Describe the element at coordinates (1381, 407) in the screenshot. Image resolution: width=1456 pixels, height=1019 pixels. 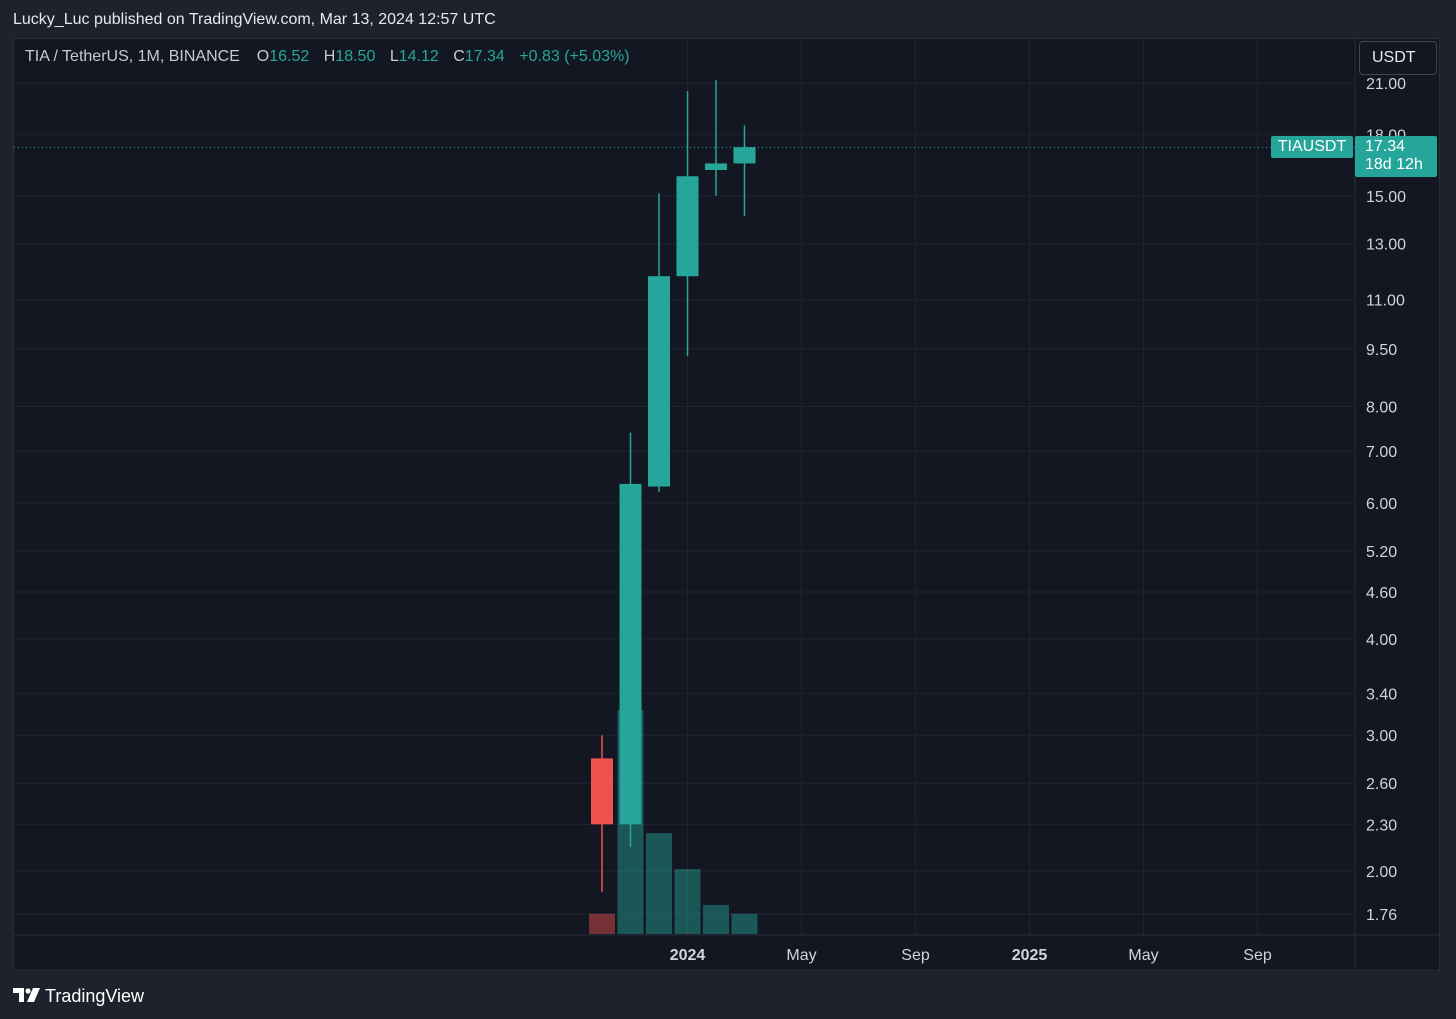
I see `price-axis-label: 8.00` at that location.